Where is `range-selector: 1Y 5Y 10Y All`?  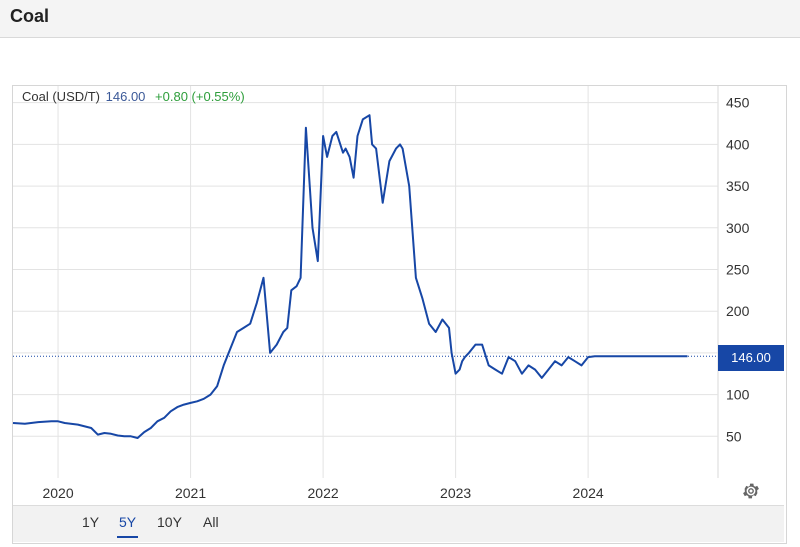 range-selector: 1Y 5Y 10Y All is located at coordinates (398, 523).